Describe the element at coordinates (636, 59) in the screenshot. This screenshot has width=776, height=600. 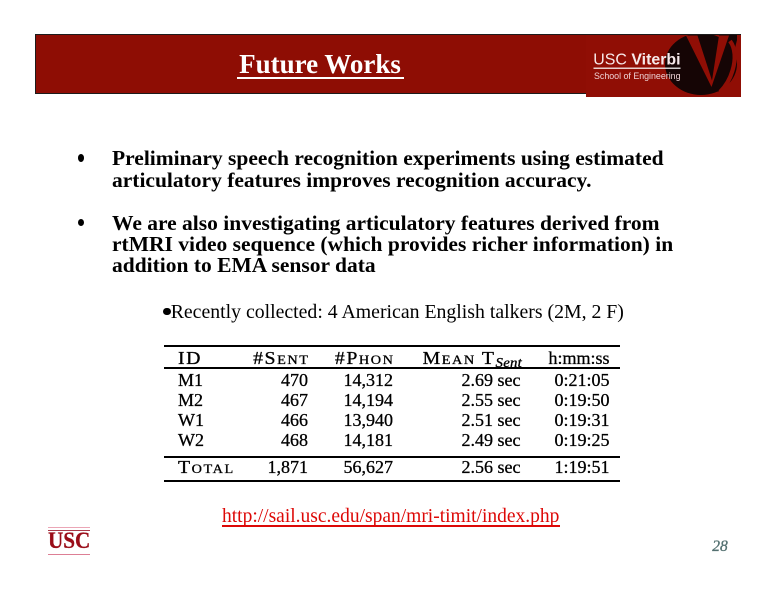
I see `svg-text: USC Viterbi` at that location.